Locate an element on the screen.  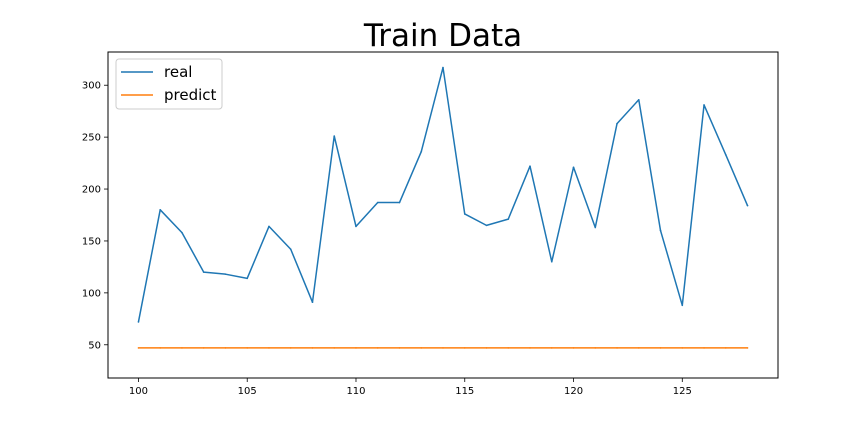
y-tick-label: 300 is located at coordinates (91, 86).